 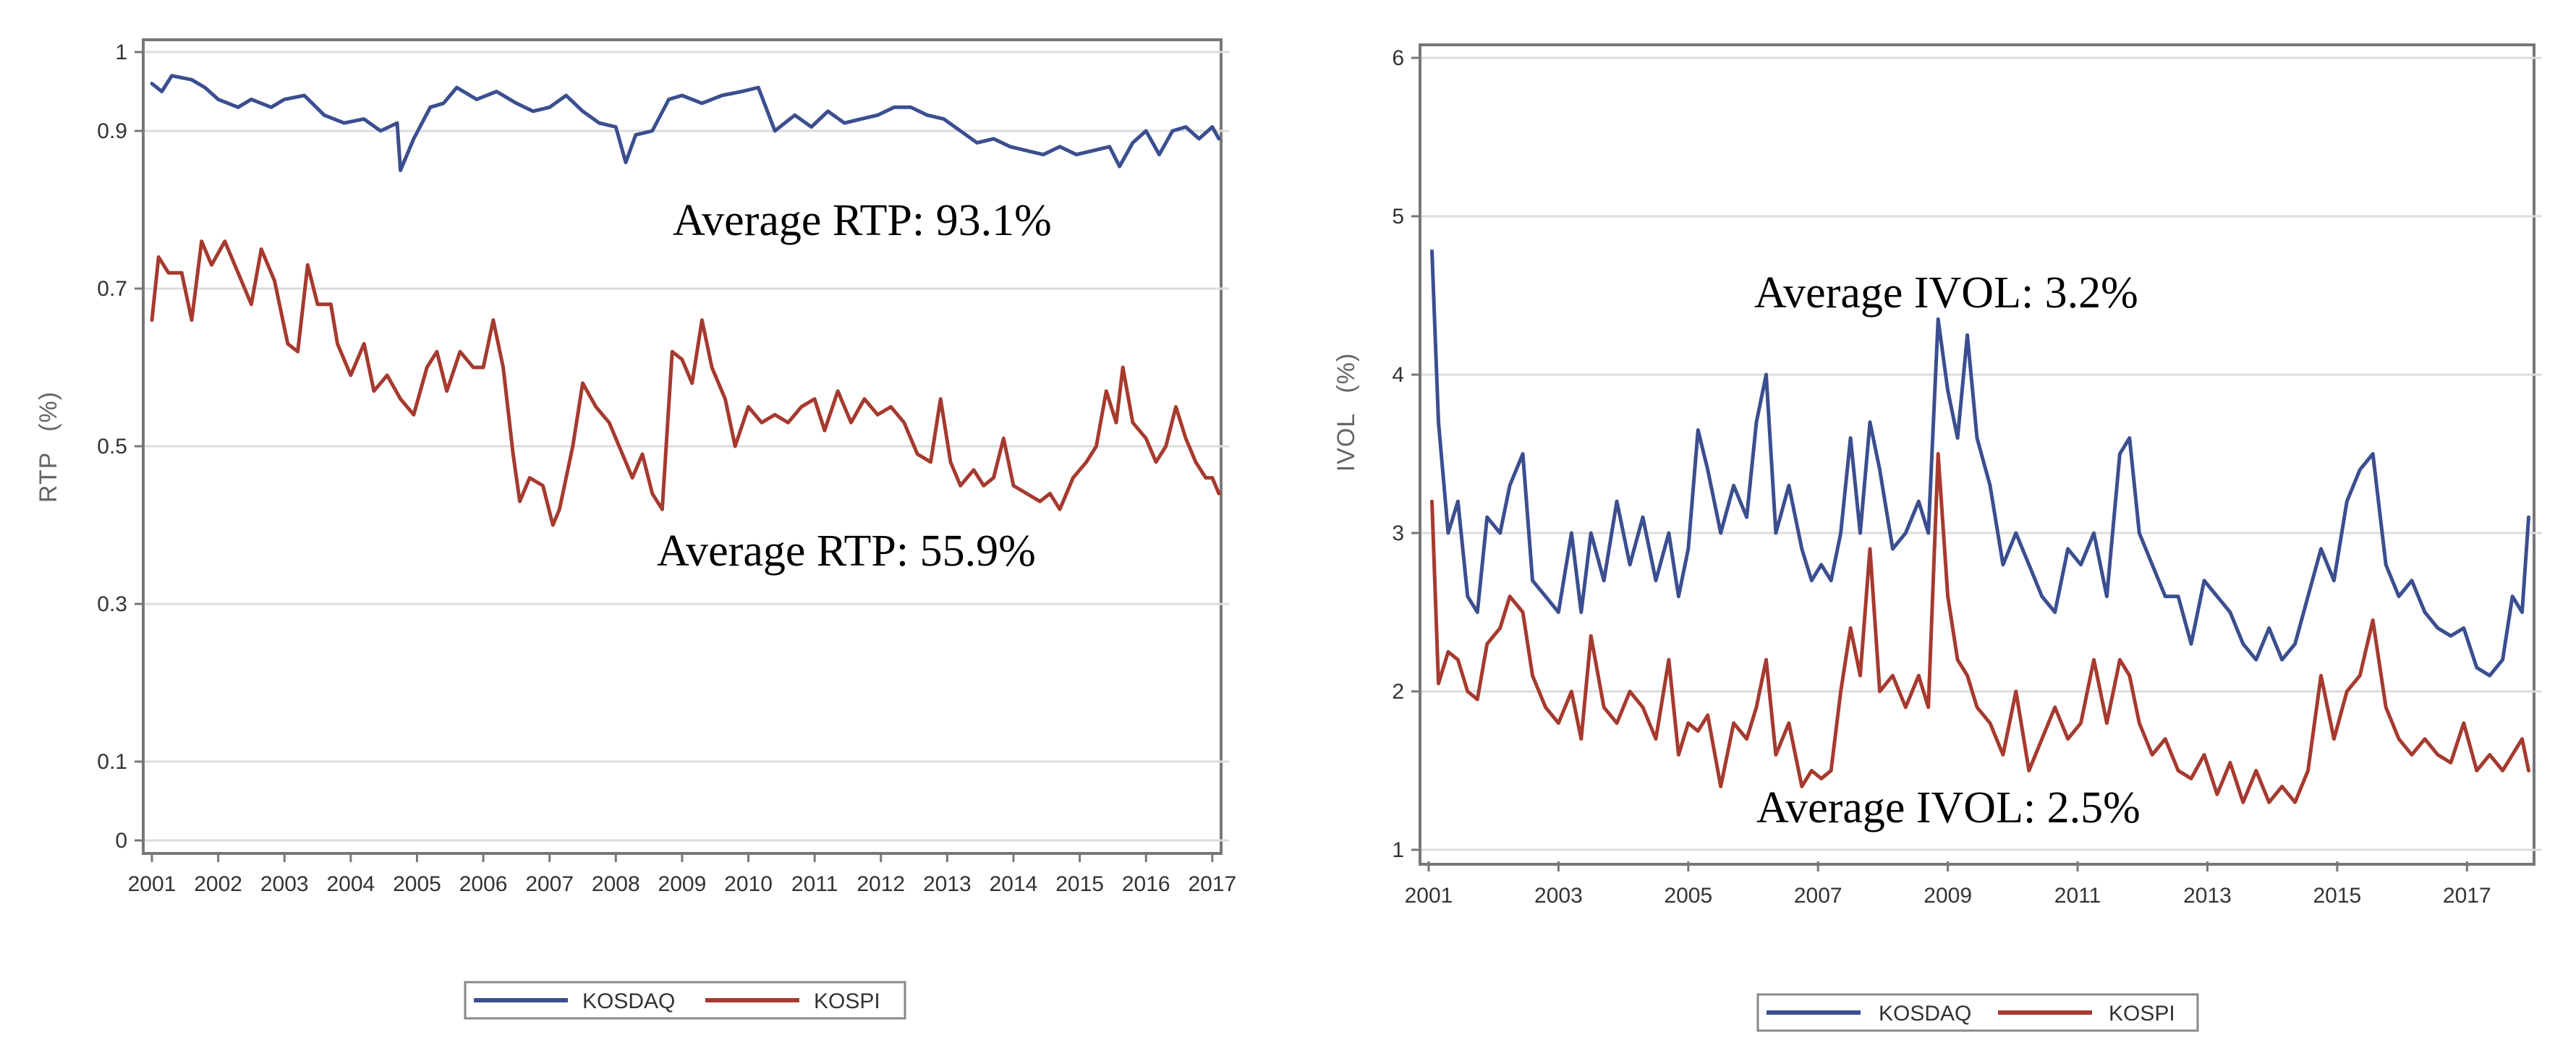 I want to click on rtp-series-kospi-line, so click(x=685, y=383).